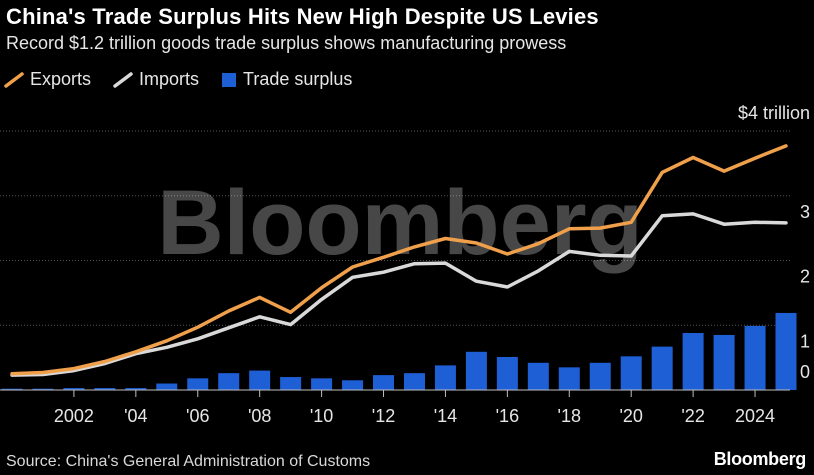 Image resolution: width=814 pixels, height=475 pixels. Describe the element at coordinates (135, 416) in the screenshot. I see `x-tick-label: '04` at that location.